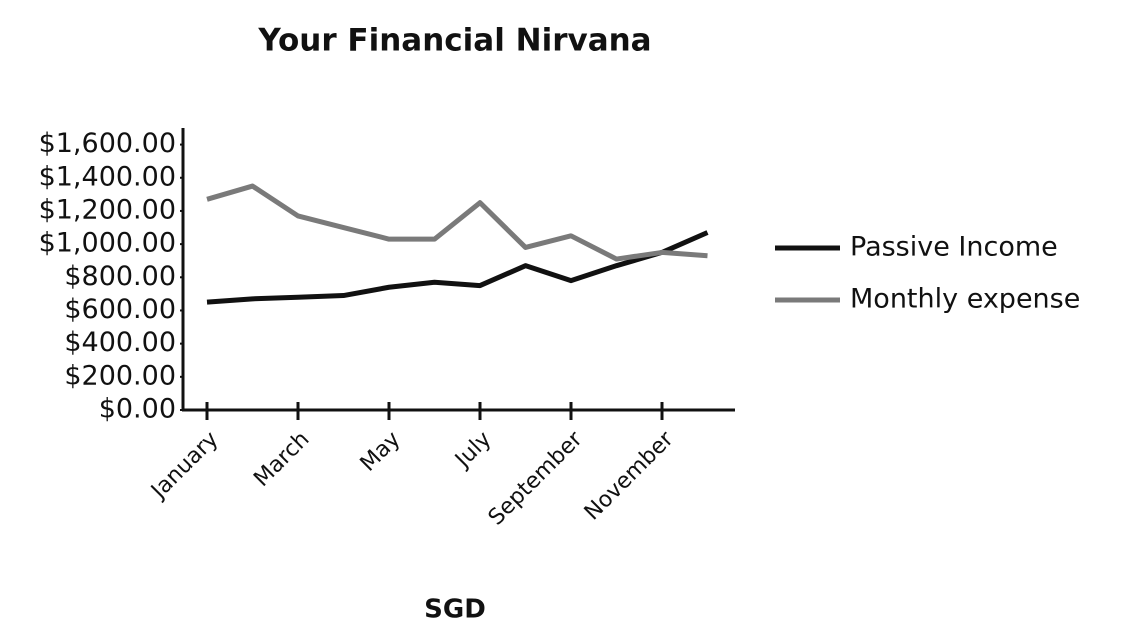 This screenshot has height=644, width=1140. What do you see at coordinates (381, 452) in the screenshot?
I see `x-tick-label: May` at bounding box center [381, 452].